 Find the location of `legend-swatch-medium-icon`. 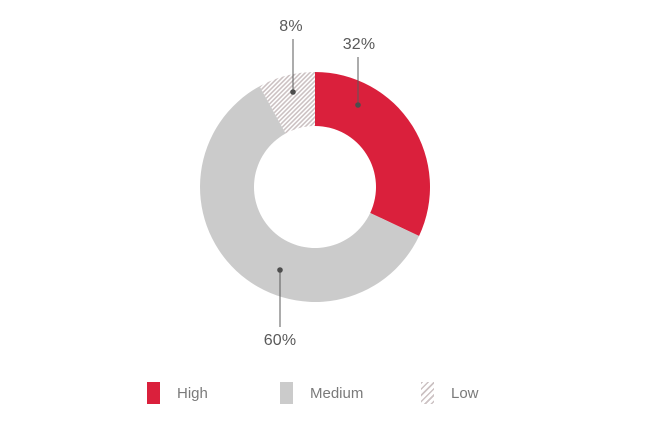

legend-swatch-medium-icon is located at coordinates (286, 393).